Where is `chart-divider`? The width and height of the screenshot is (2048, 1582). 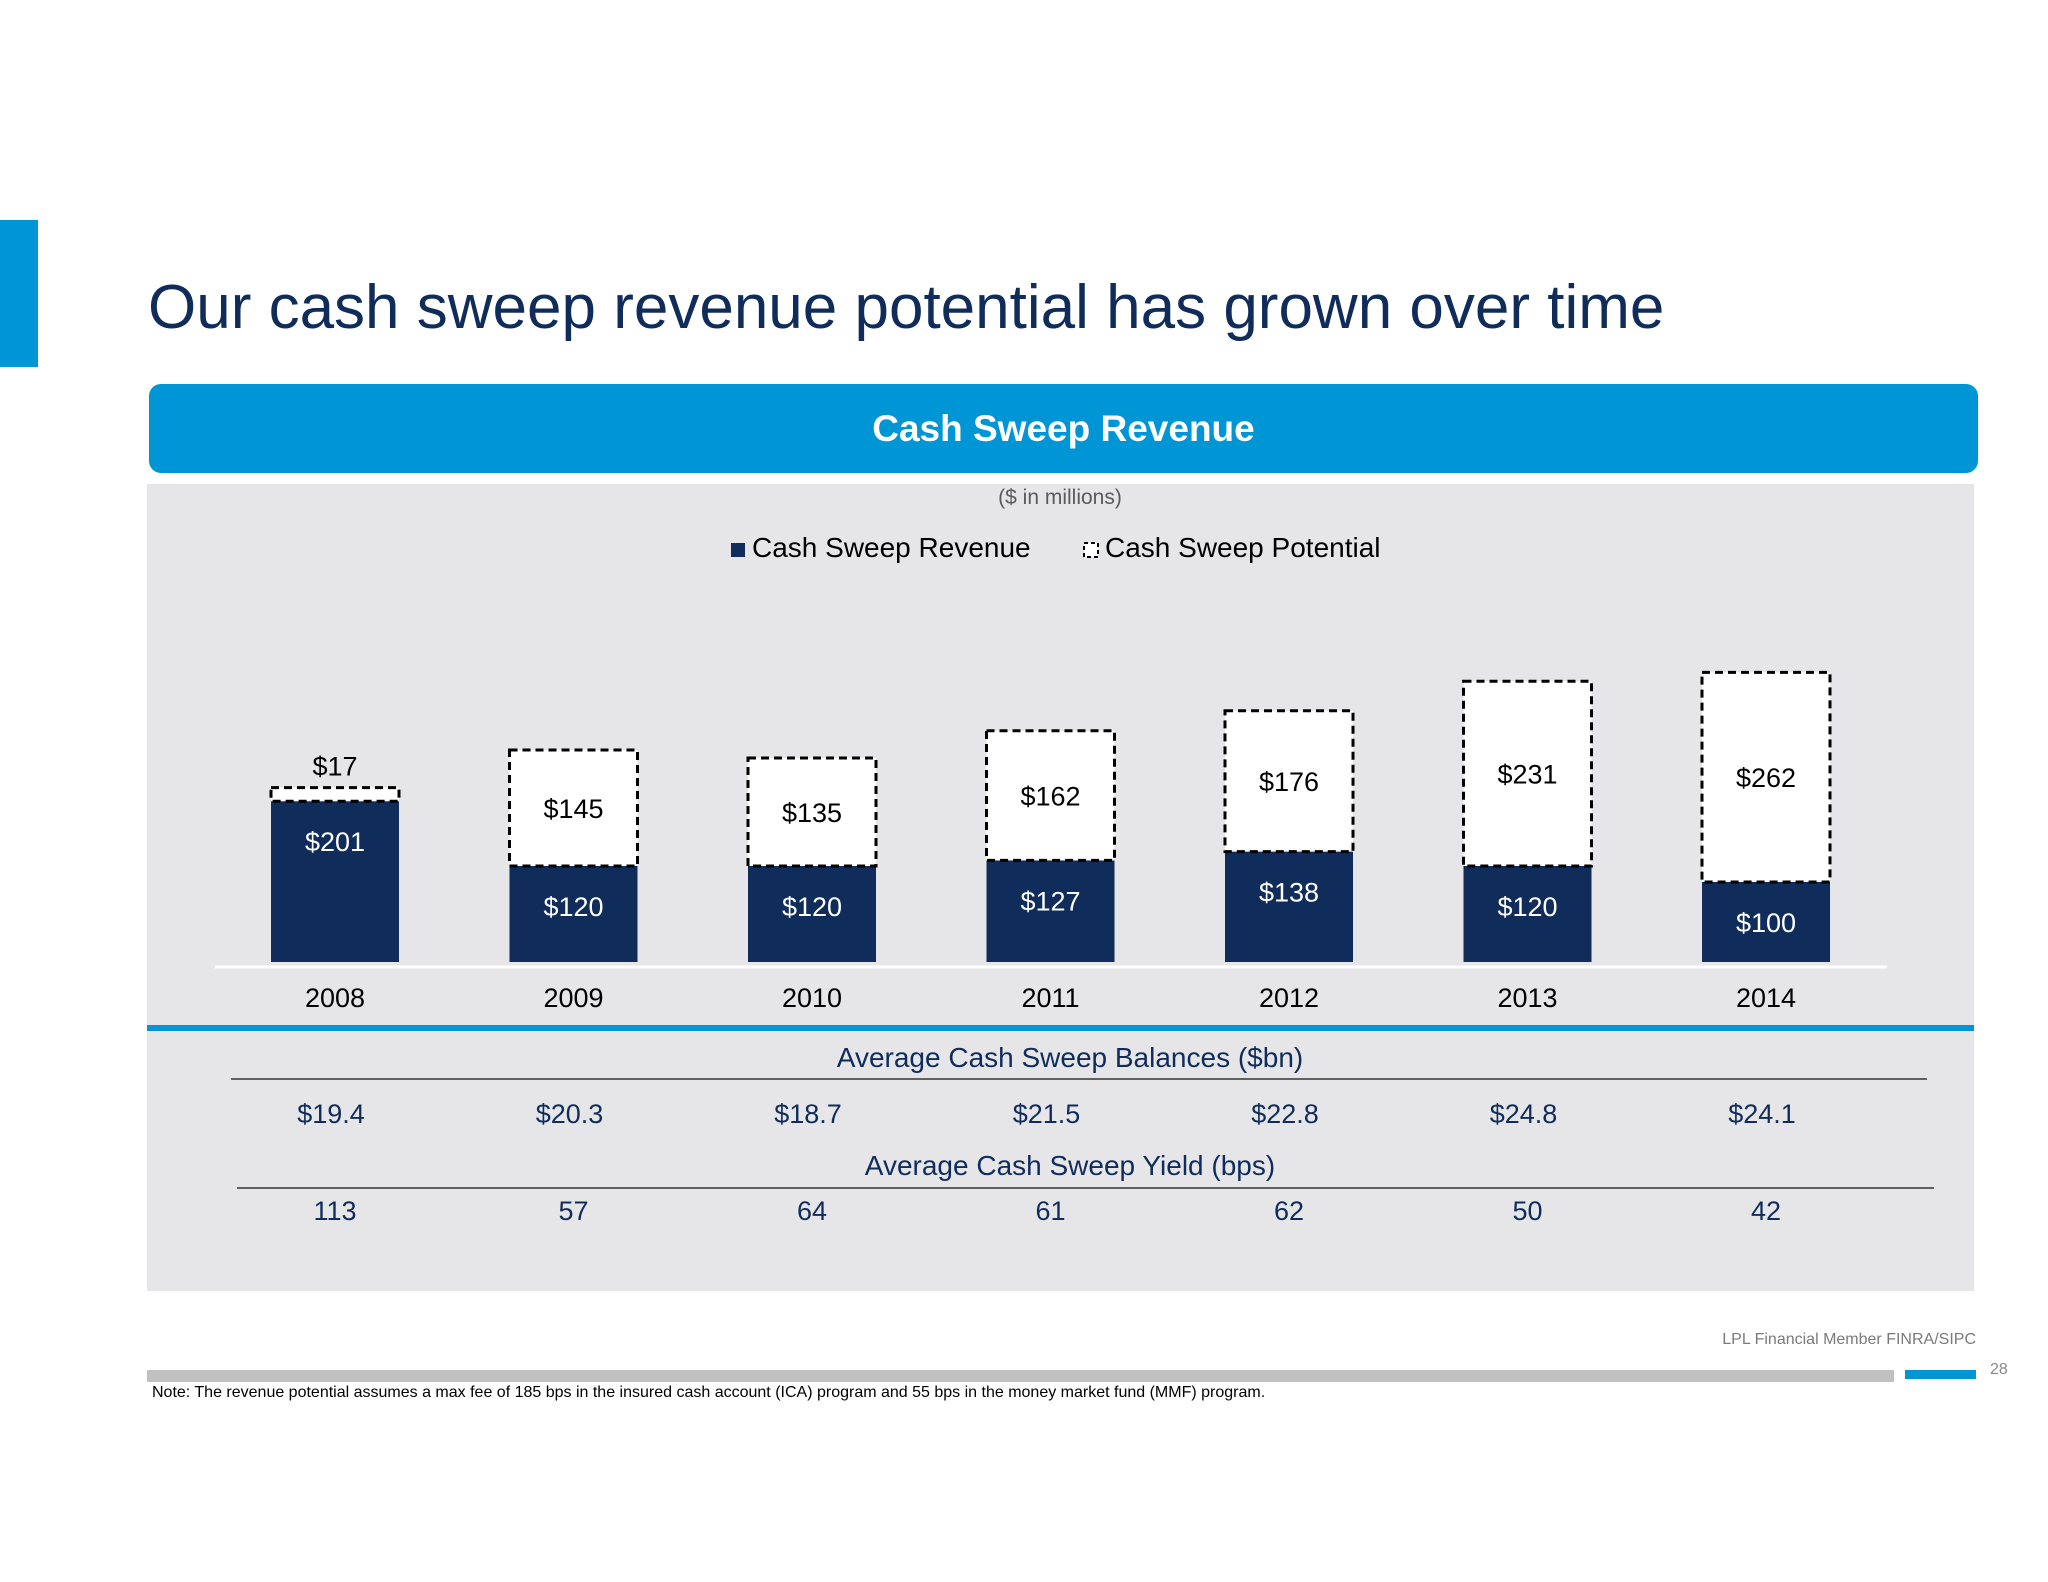 chart-divider is located at coordinates (1060, 1028).